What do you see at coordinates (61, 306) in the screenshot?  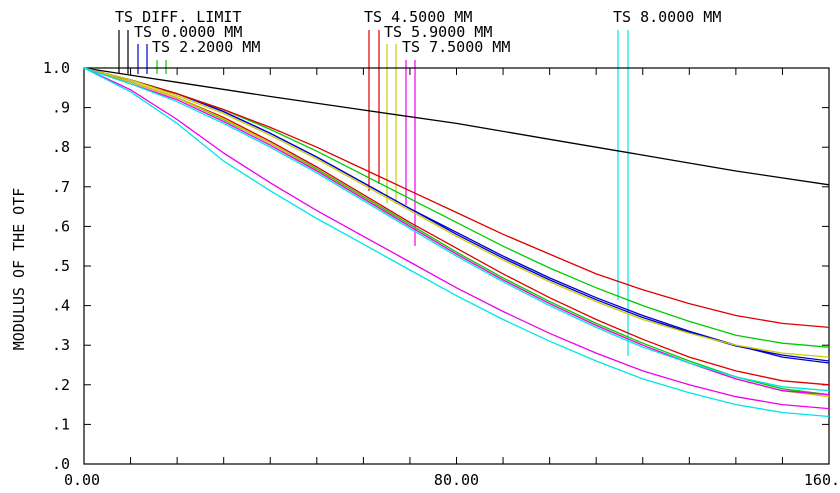 I see `y-tick-label: .4` at bounding box center [61, 306].